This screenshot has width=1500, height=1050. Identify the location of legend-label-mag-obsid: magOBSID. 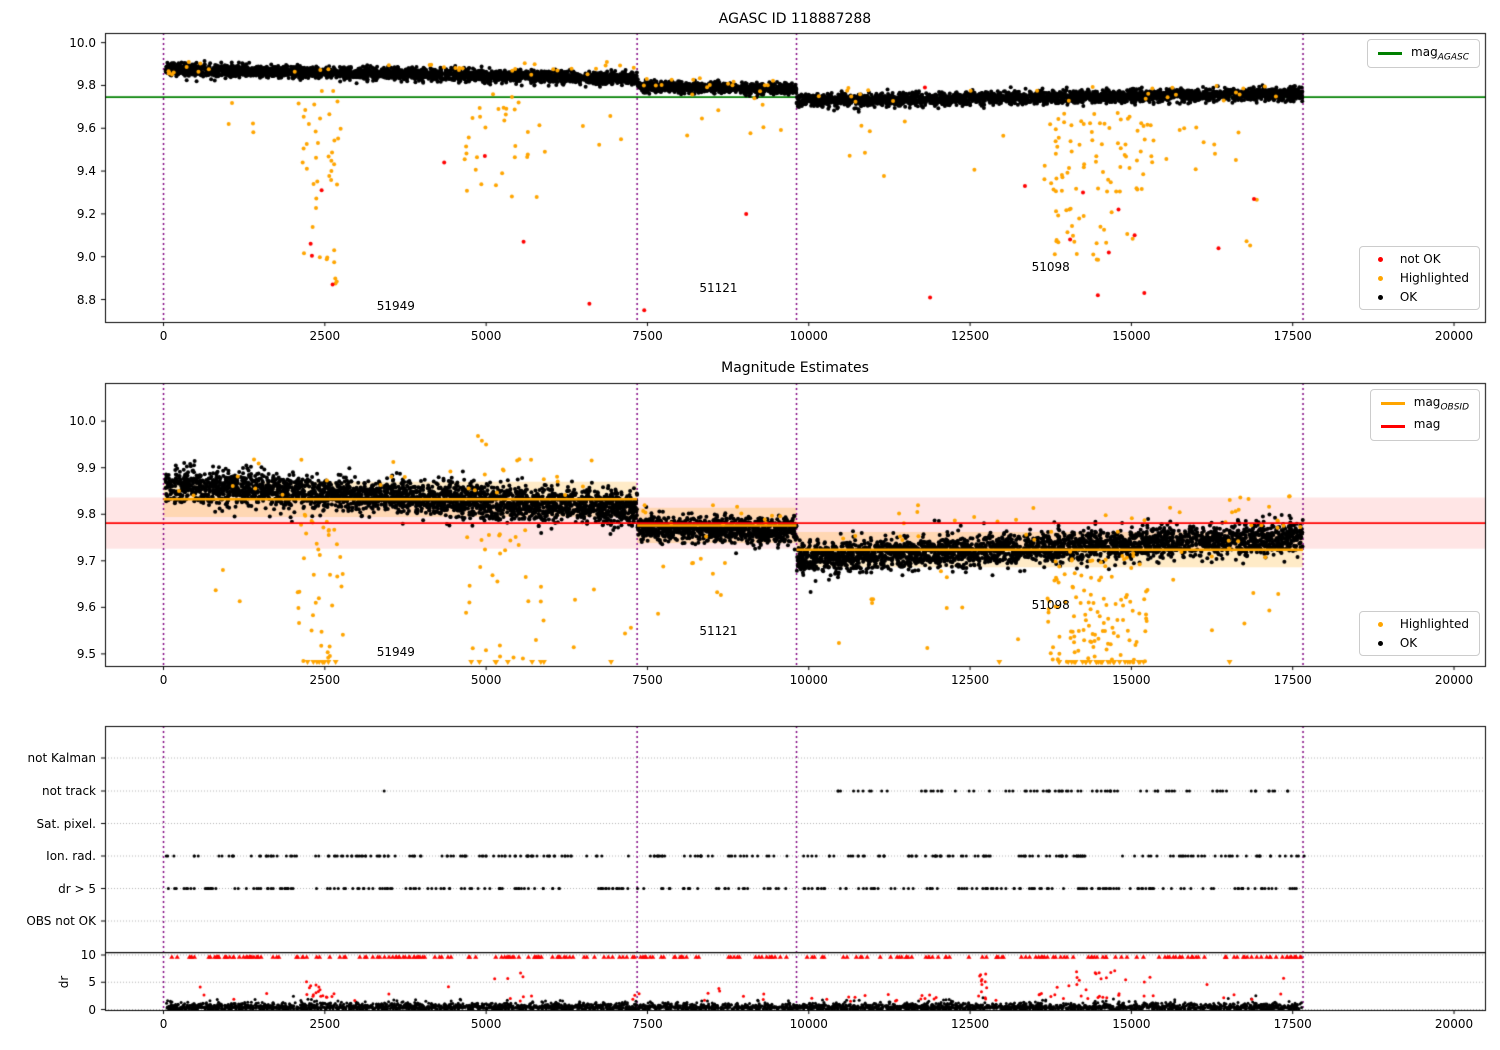
(1441, 404).